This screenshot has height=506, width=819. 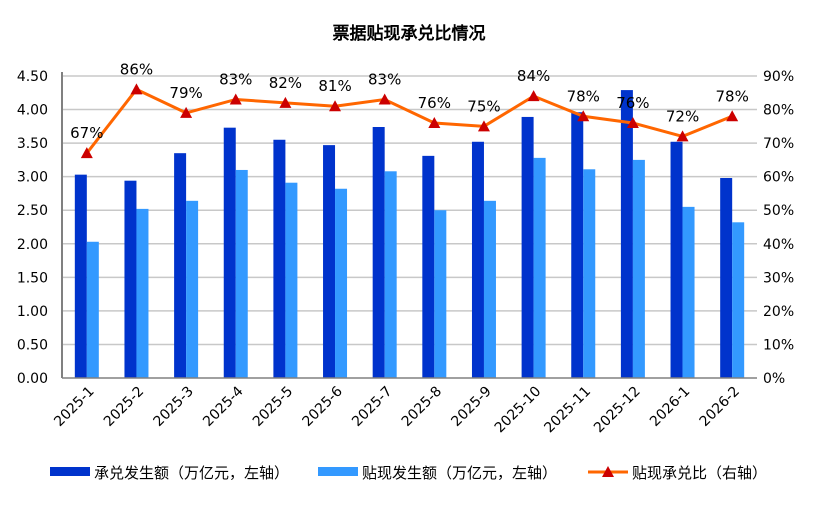 What do you see at coordinates (778, 111) in the screenshot?
I see `right-tick-label: 80%` at bounding box center [778, 111].